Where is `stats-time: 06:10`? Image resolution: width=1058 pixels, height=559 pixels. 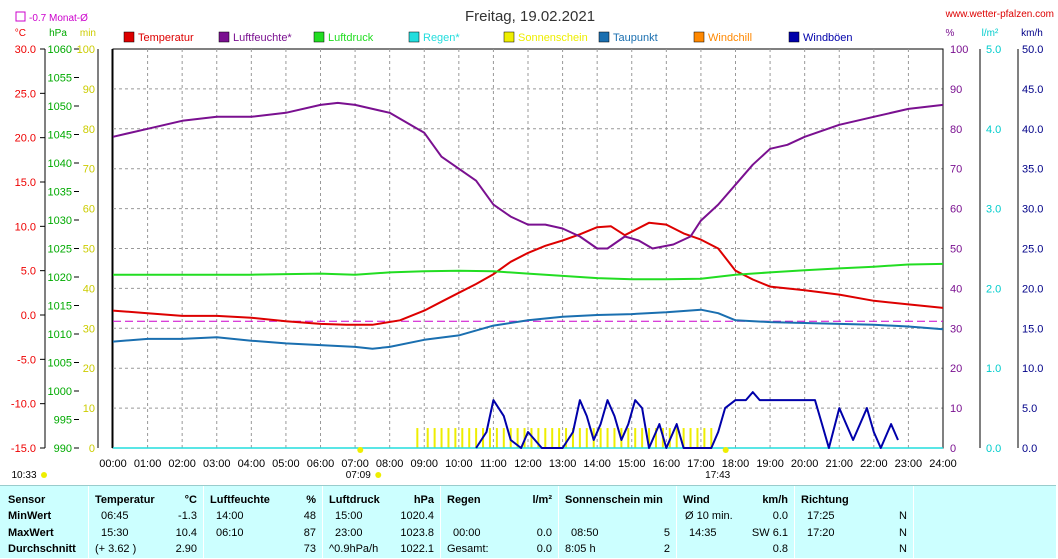 stats-time: 06:10 is located at coordinates (230, 533).